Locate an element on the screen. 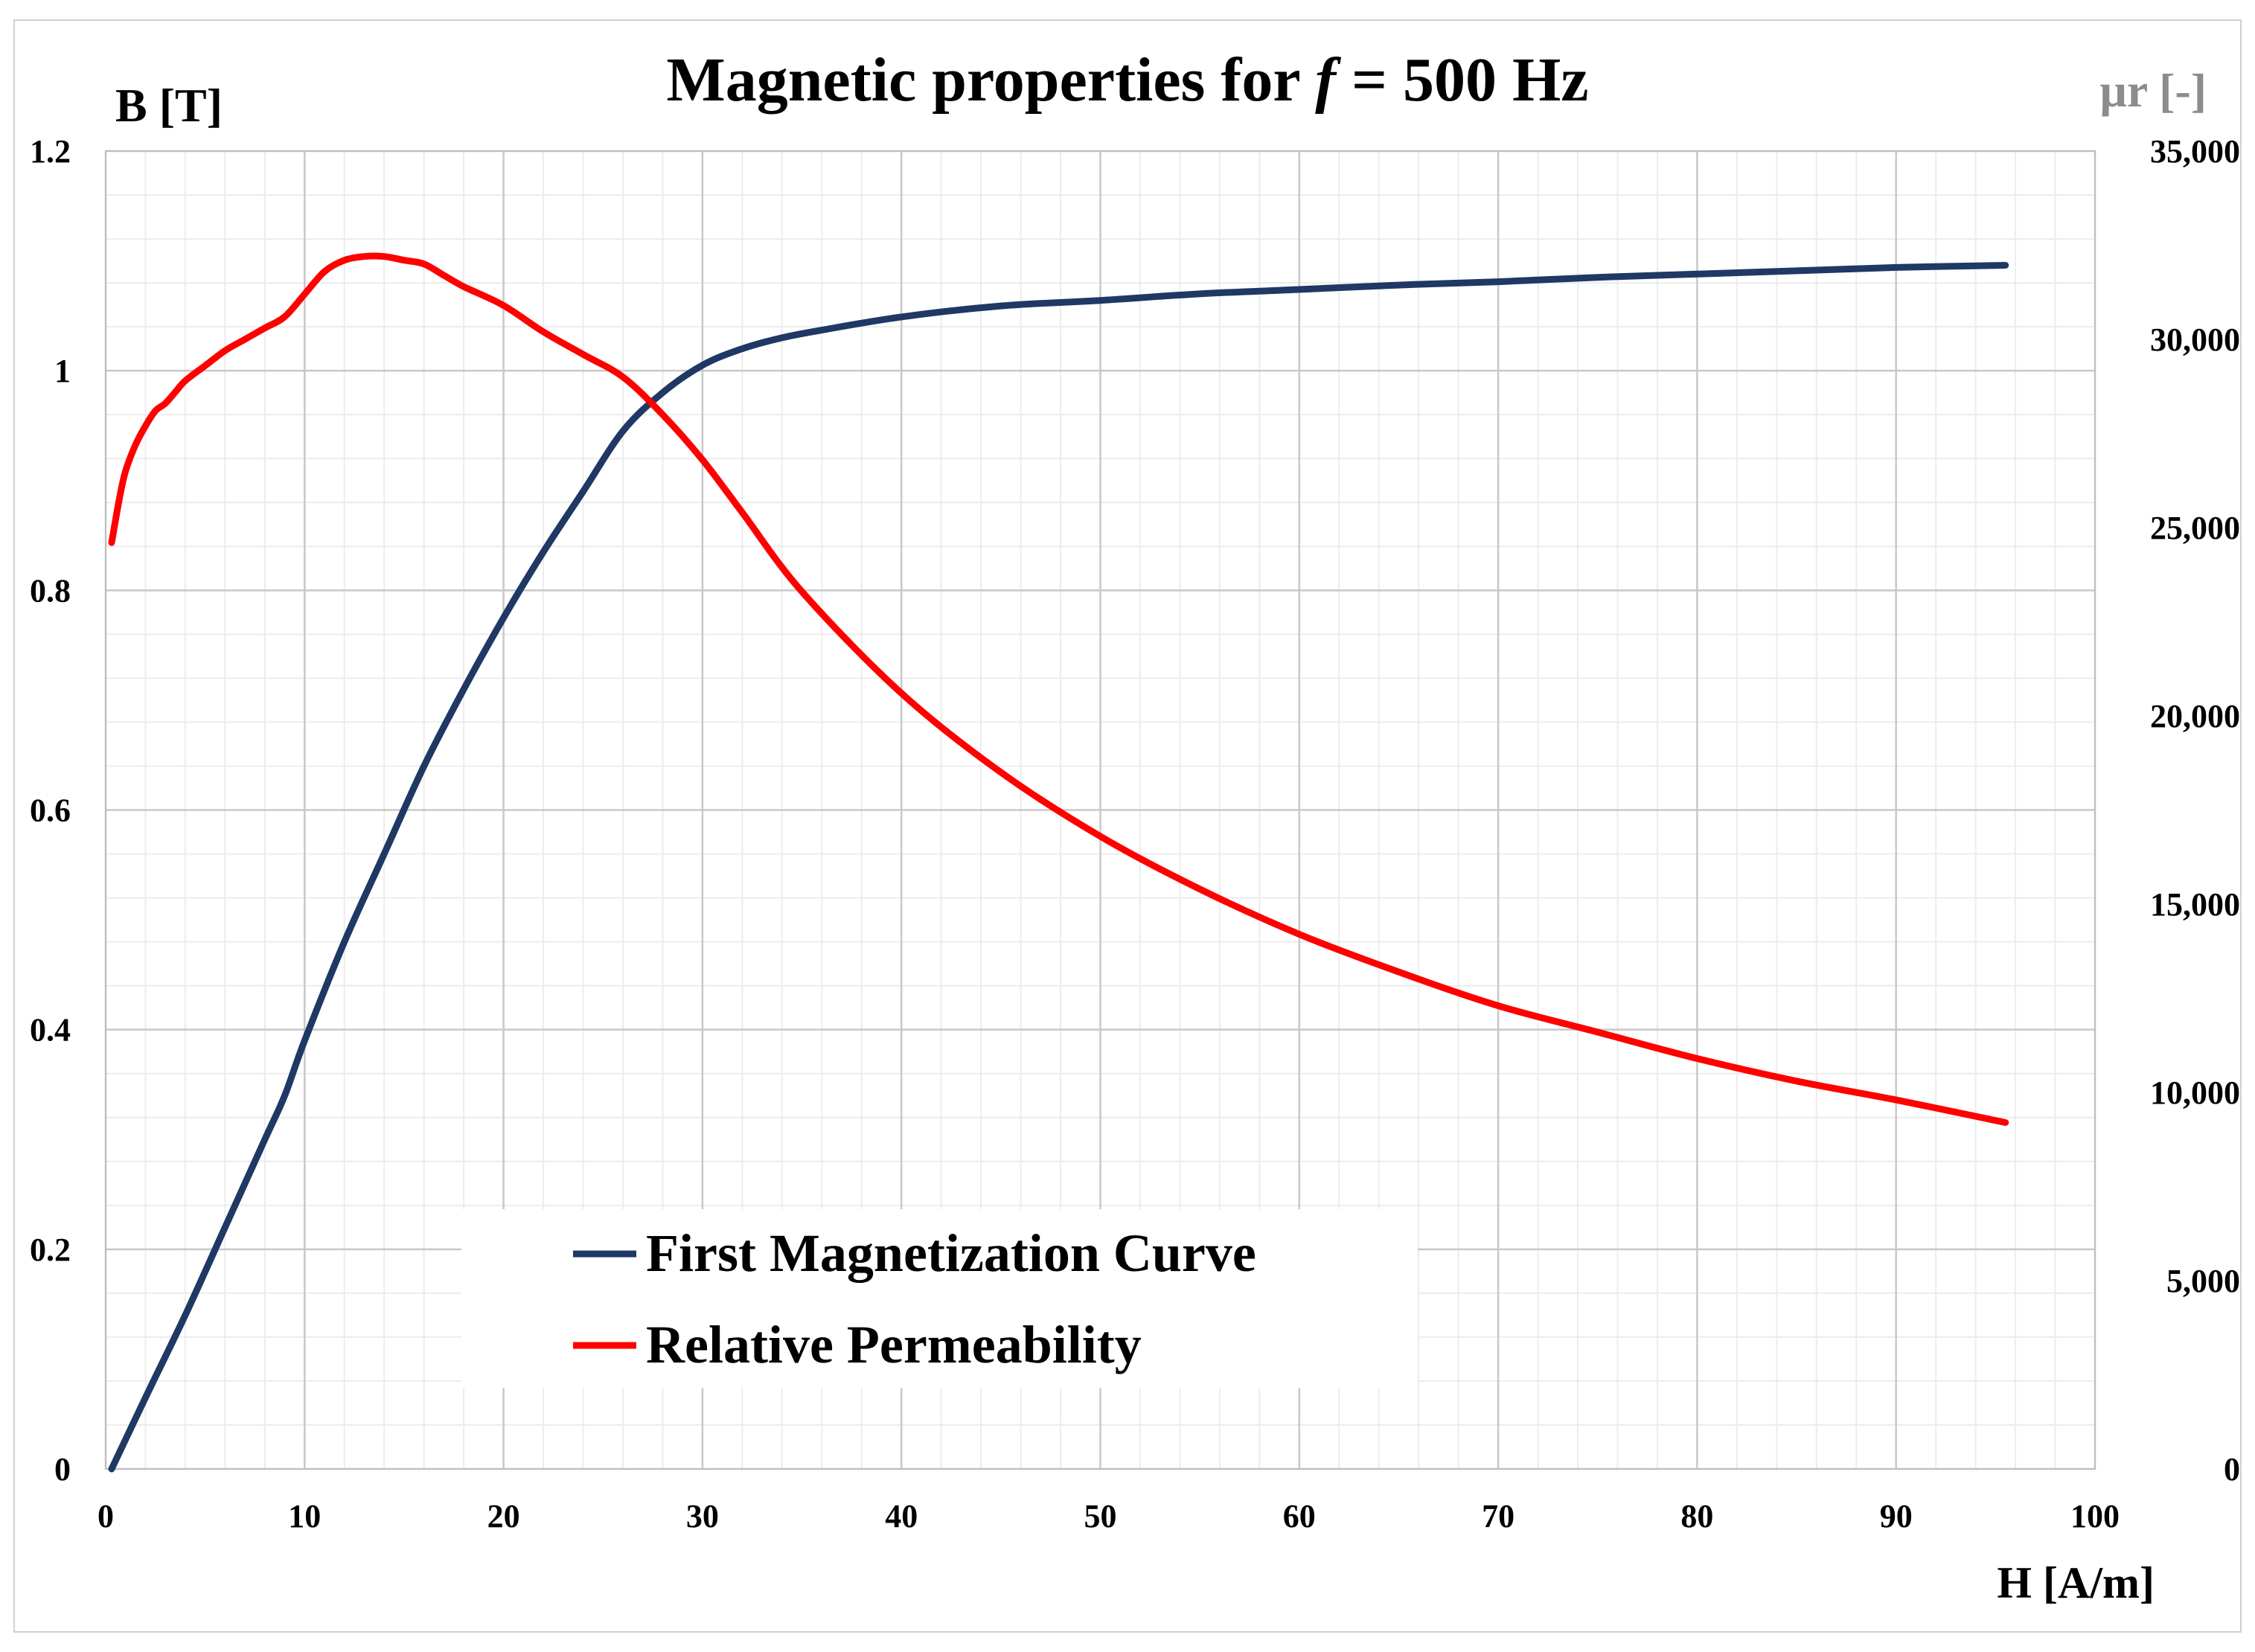  x-tick-label: 80 is located at coordinates (1696, 1516).